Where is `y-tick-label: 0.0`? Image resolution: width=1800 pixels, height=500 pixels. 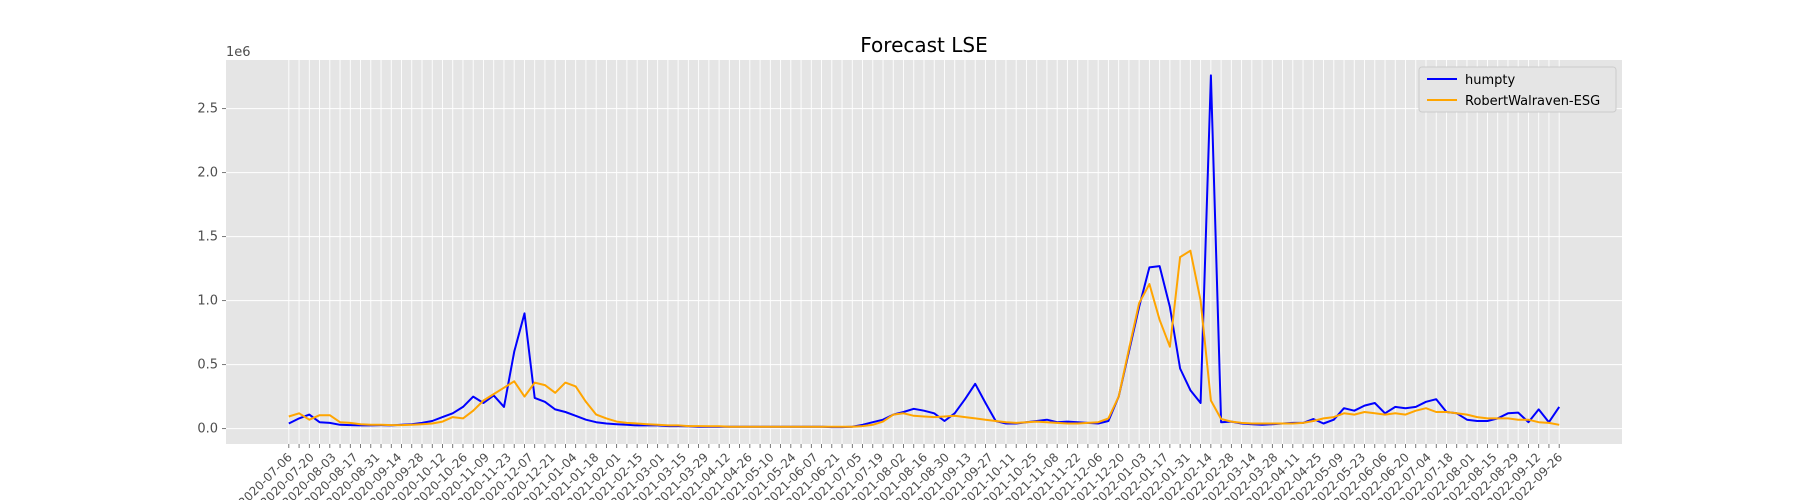 y-tick-label: 0.0 is located at coordinates (207, 429).